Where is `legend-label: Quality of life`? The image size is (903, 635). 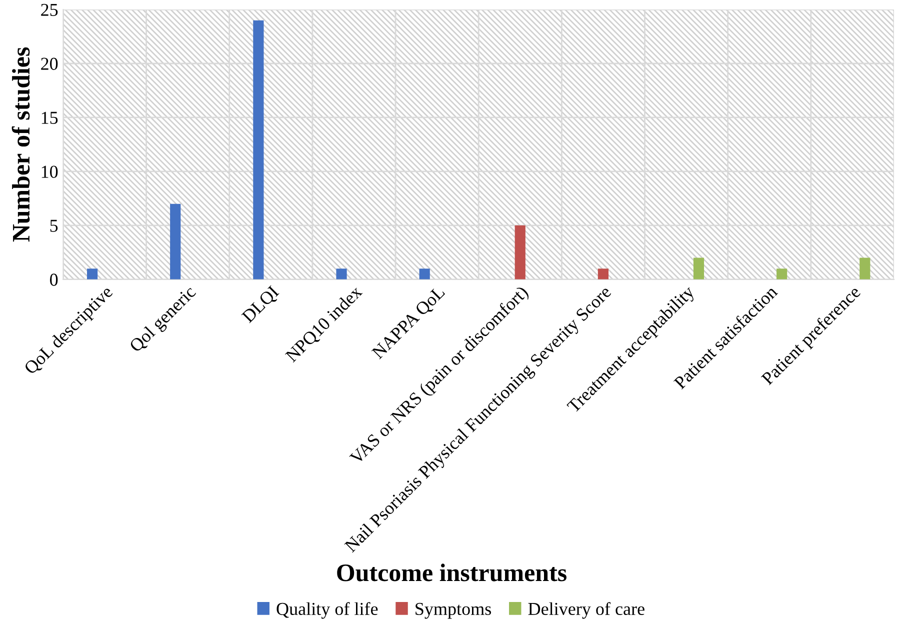
legend-label: Quality of life is located at coordinates (327, 610).